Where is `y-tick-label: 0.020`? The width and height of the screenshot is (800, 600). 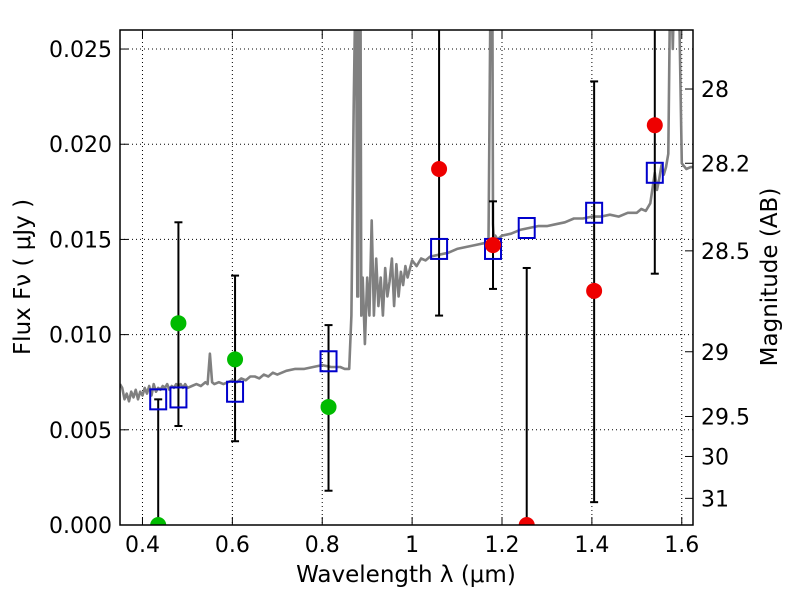 y-tick-label: 0.020 is located at coordinates (80, 145).